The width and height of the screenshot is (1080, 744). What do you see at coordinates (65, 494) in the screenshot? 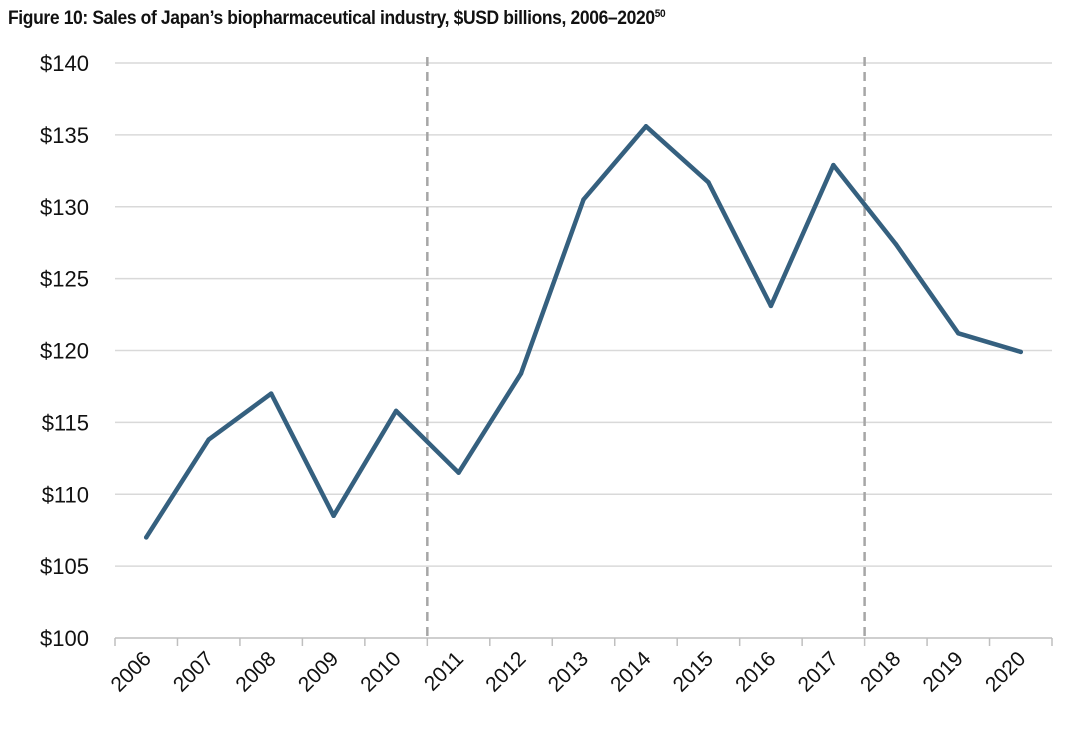
I see `y-tick-label: $110` at bounding box center [65, 494].